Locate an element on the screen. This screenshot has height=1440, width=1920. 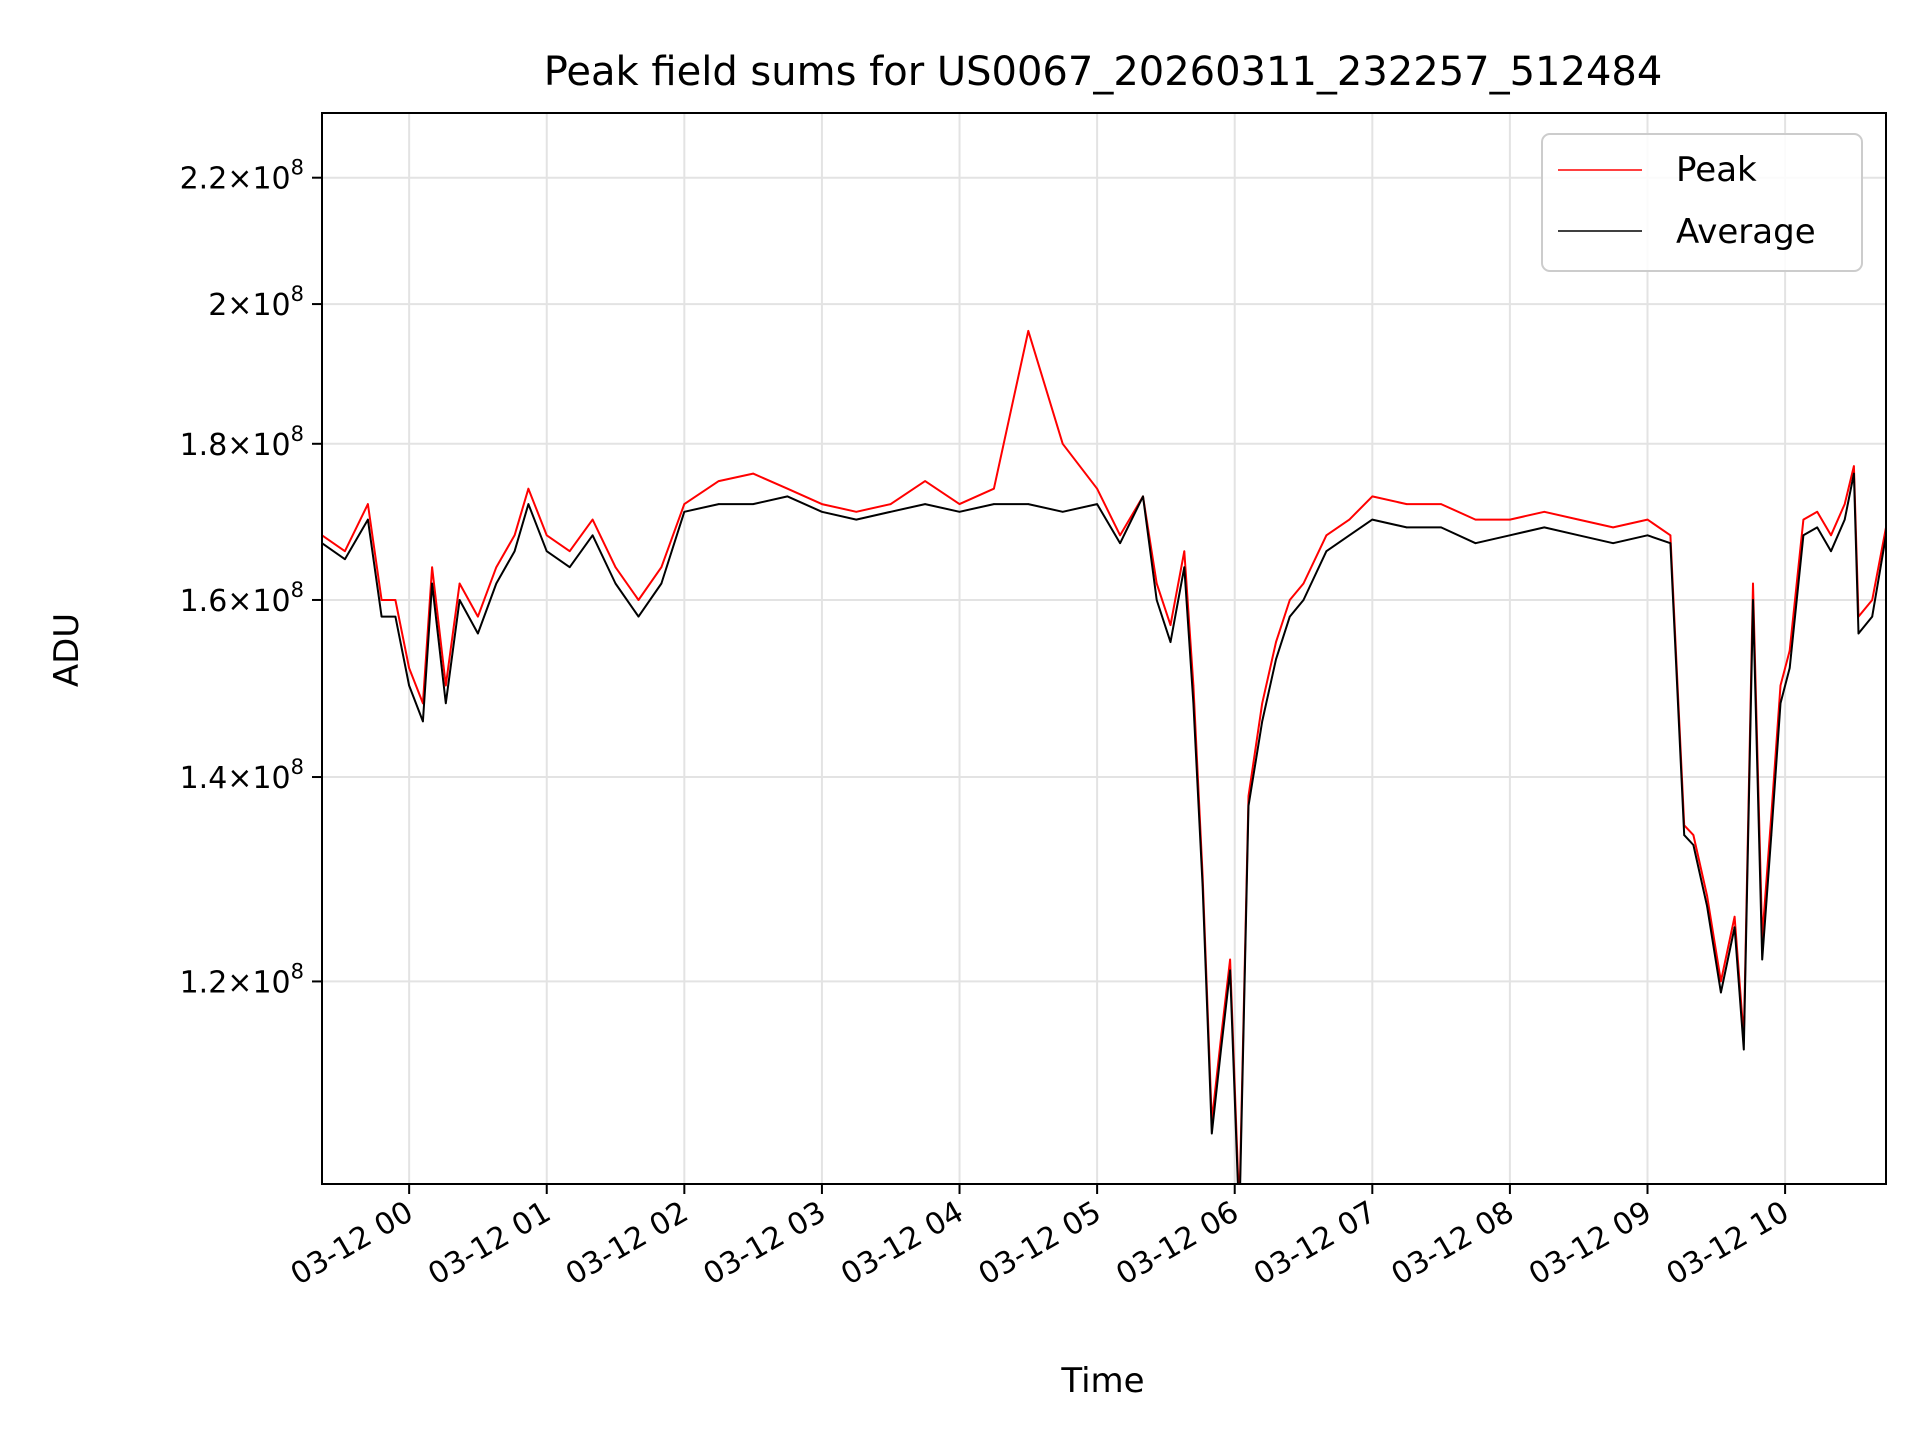
y-axis-label: ADU is located at coordinates (67, 650).